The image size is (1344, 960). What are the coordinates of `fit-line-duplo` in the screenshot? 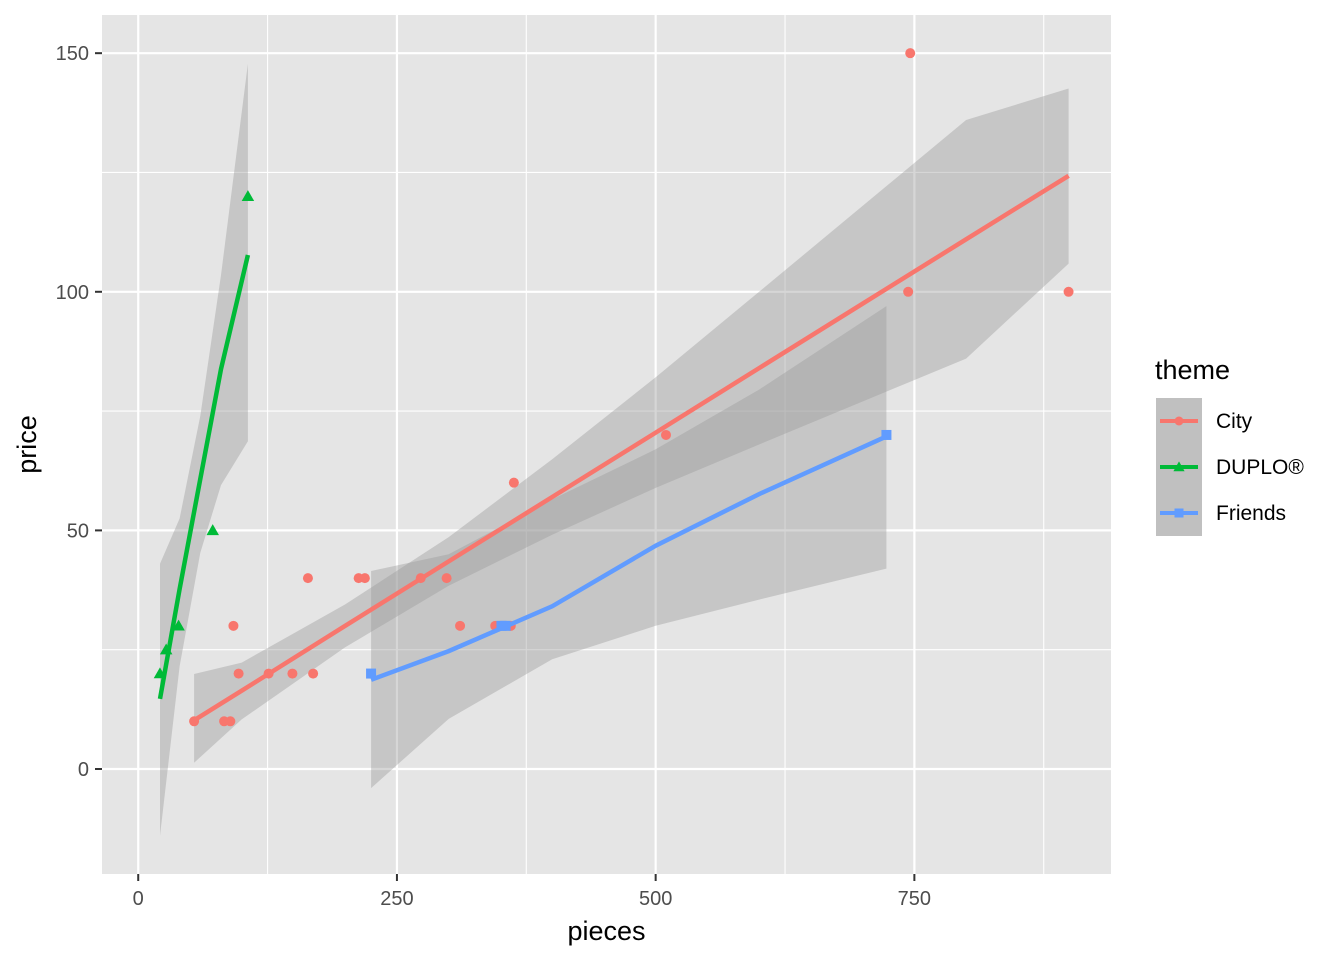 It's located at (204, 477).